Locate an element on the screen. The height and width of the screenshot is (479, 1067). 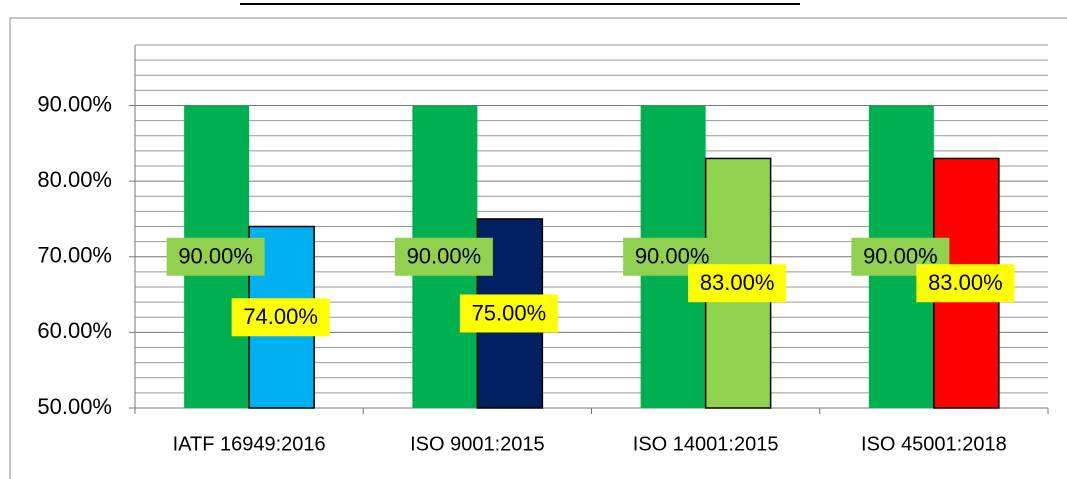
y-tick-label: 50.00% is located at coordinates (74, 406).